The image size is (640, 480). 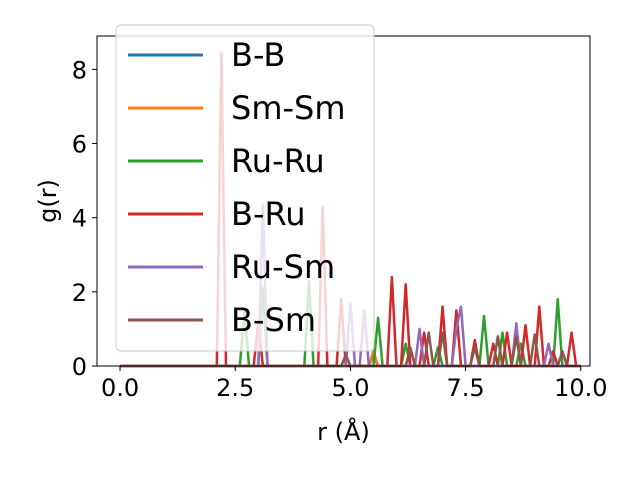 What do you see at coordinates (48, 201) in the screenshot?
I see `y-axis-label: g(r)` at bounding box center [48, 201].